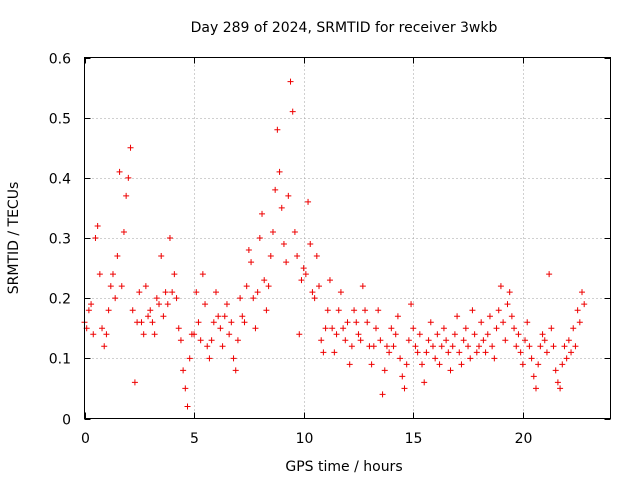 This screenshot has height=480, width=640. I want to click on x-axis-label: GPS time / hours, so click(343, 467).